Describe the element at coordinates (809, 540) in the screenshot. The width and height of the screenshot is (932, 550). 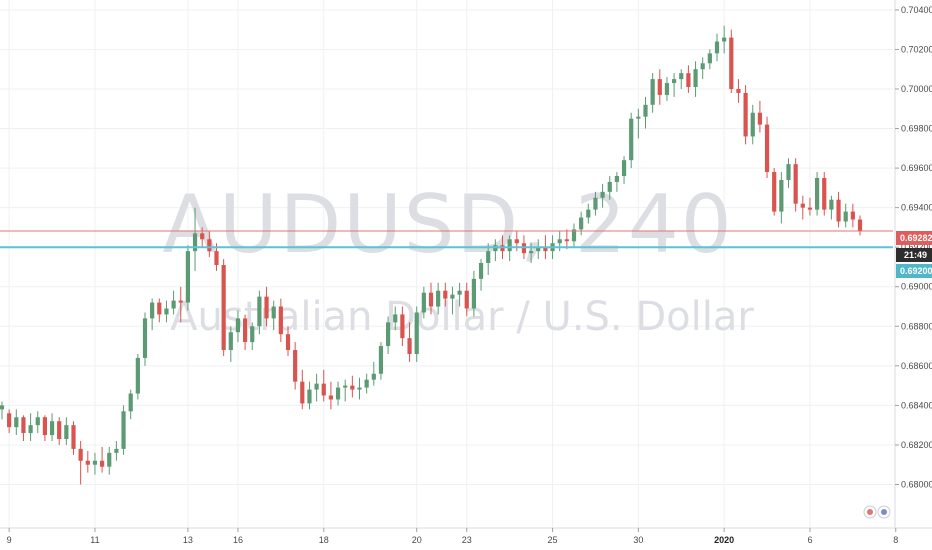
I see `x-tick-label: 6` at that location.